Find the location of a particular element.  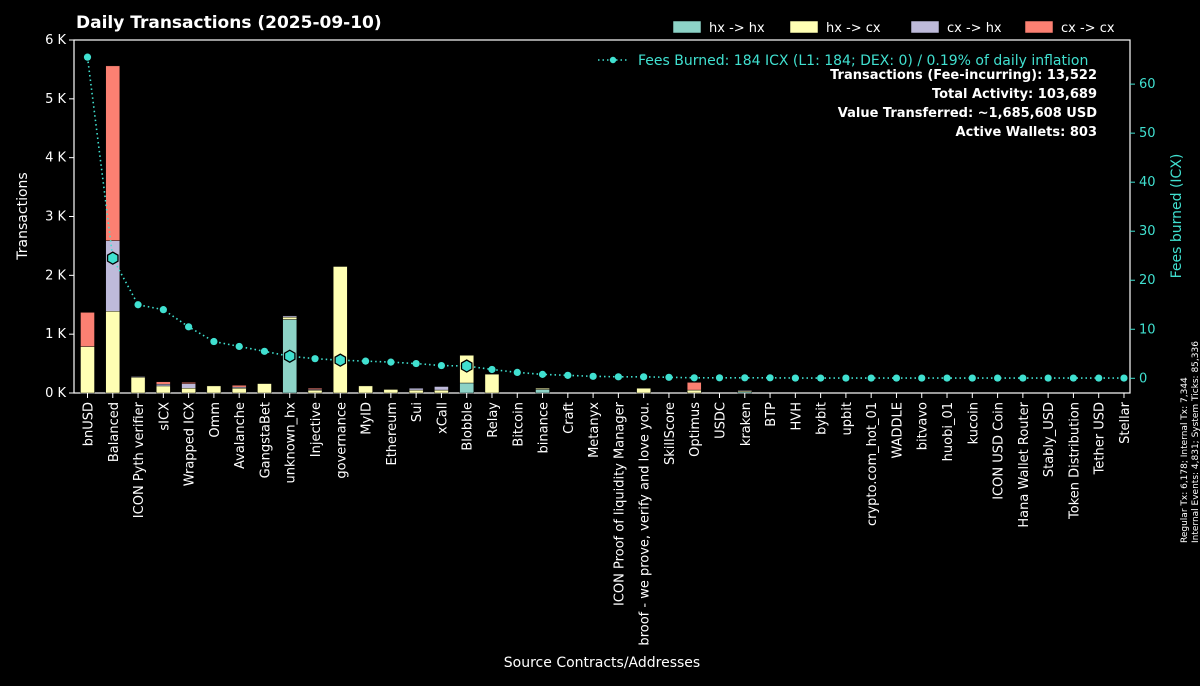

side-note-line: Regular Tx: 6,178; Internal Tx: 7,344 is located at coordinates (1185, 460).